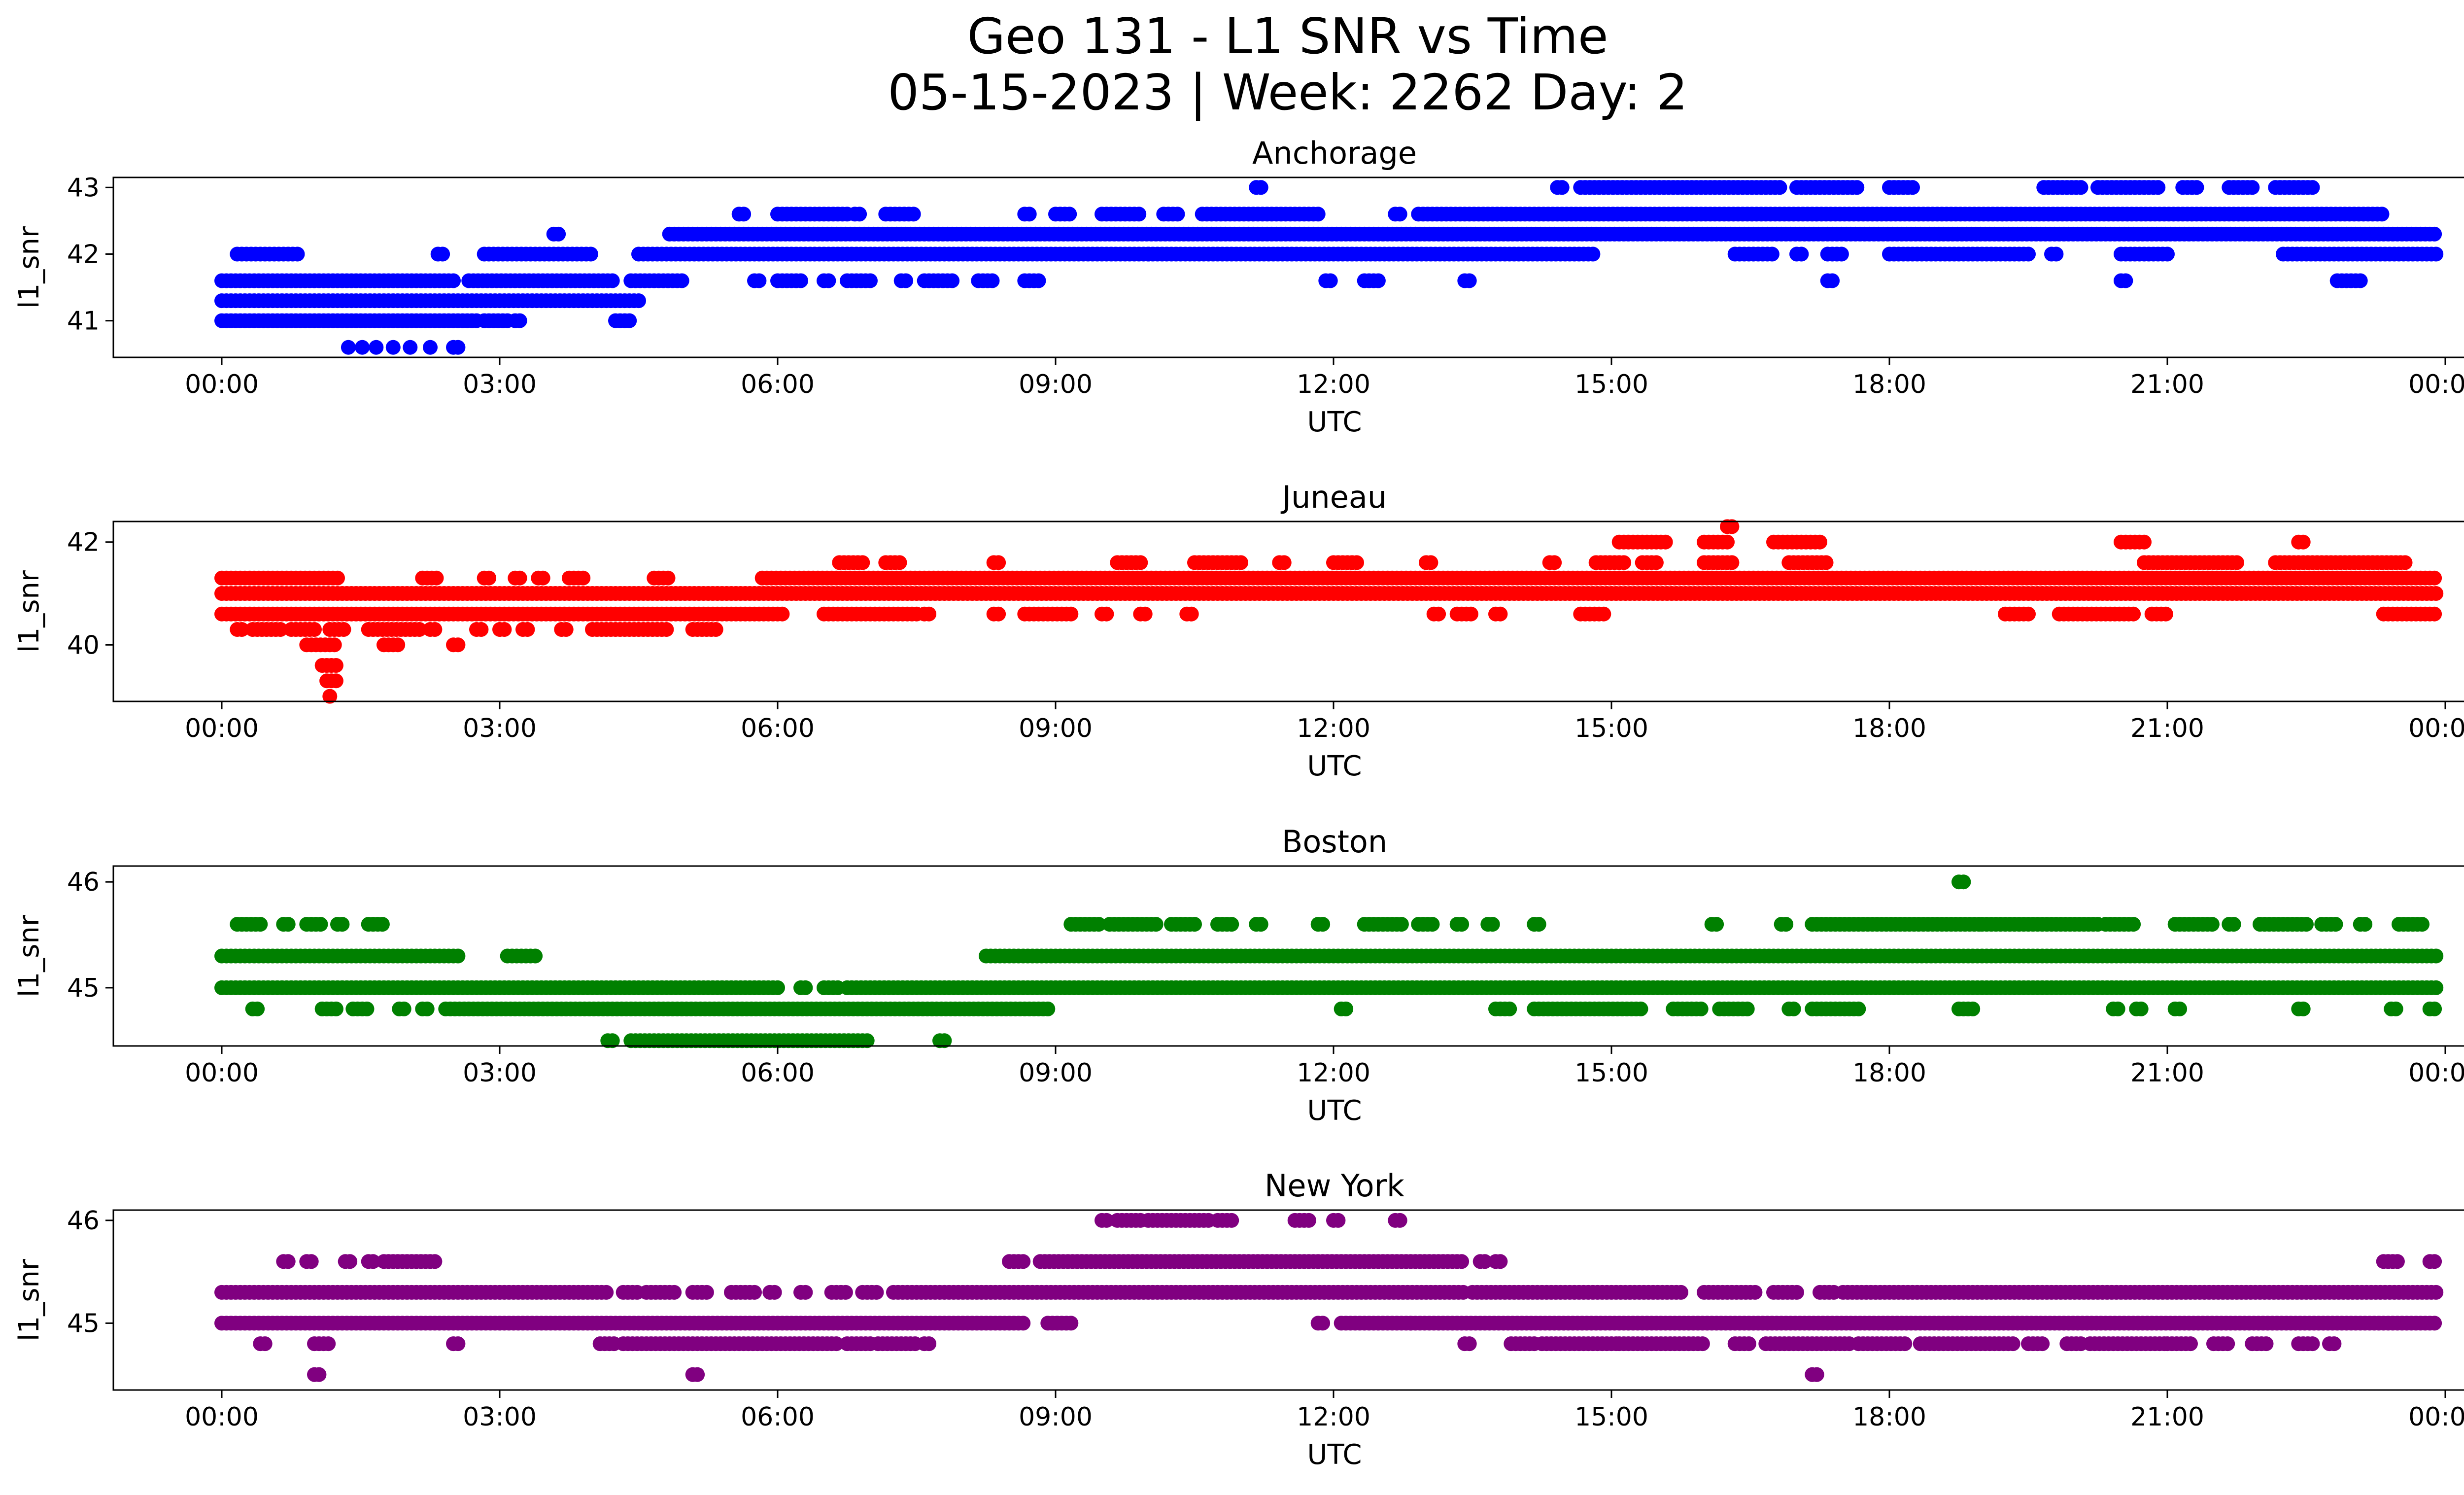 Image resolution: width=2464 pixels, height=1495 pixels. Describe the element at coordinates (1288, 267) in the screenshot. I see `axes-frame` at that location.